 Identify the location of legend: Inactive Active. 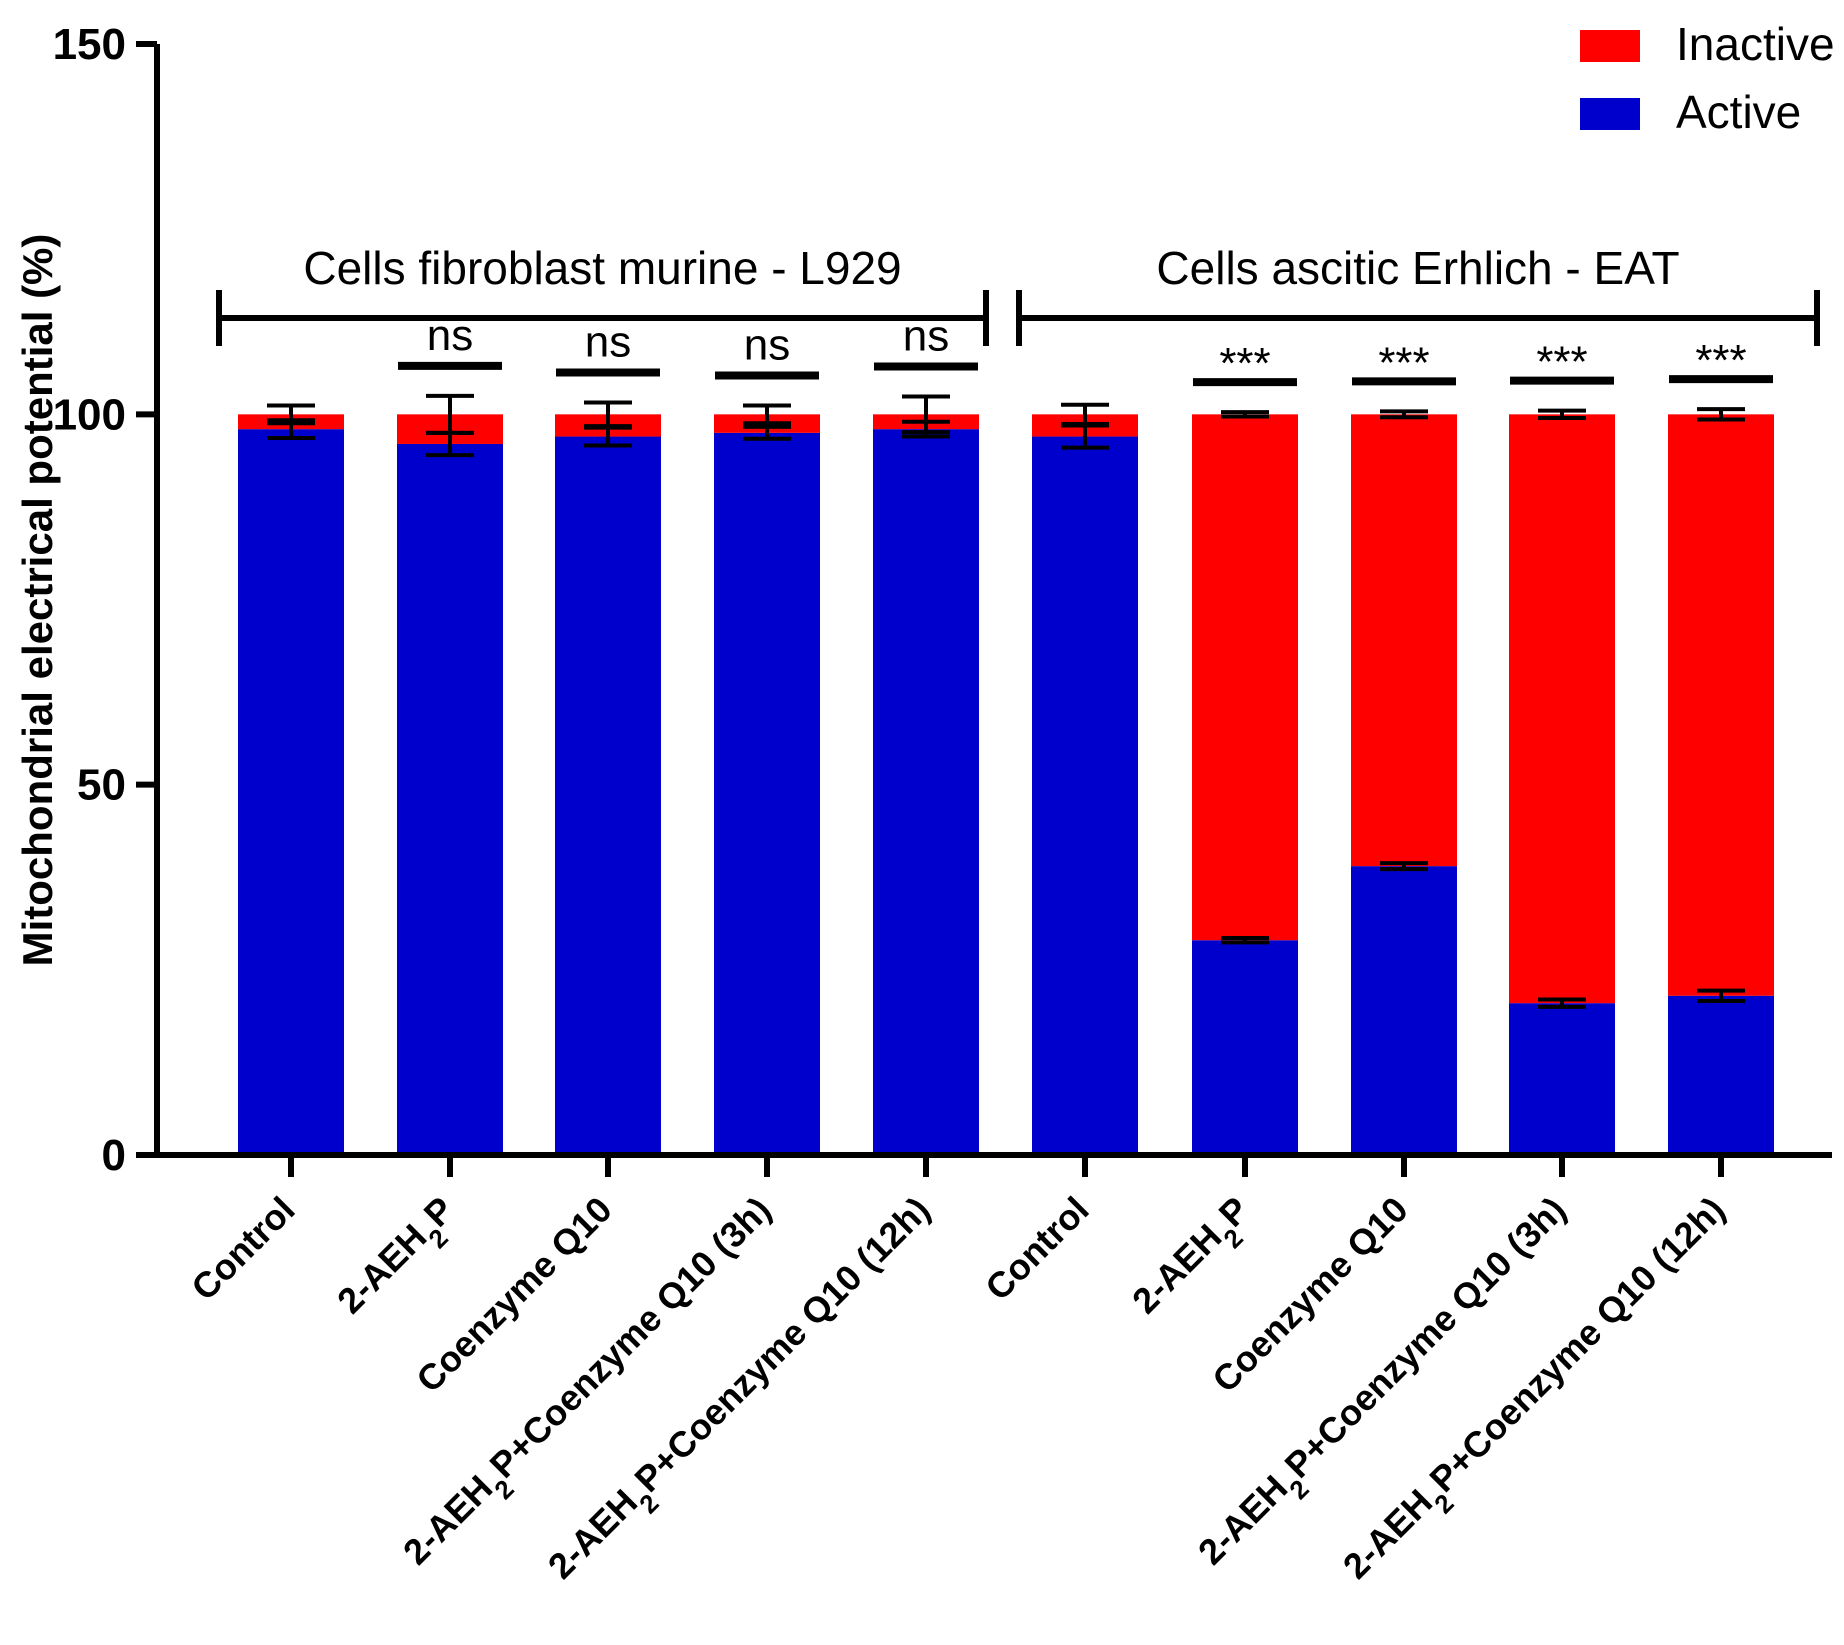
(1707, 78).